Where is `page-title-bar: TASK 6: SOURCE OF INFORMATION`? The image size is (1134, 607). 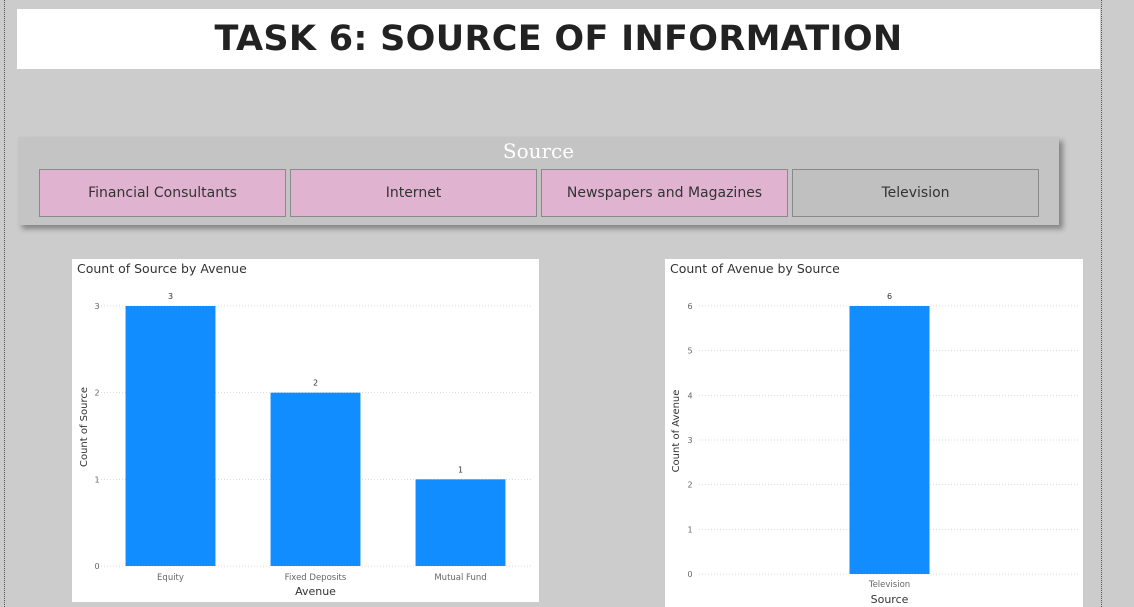
page-title-bar: TASK 6: SOURCE OF INFORMATION is located at coordinates (558, 39).